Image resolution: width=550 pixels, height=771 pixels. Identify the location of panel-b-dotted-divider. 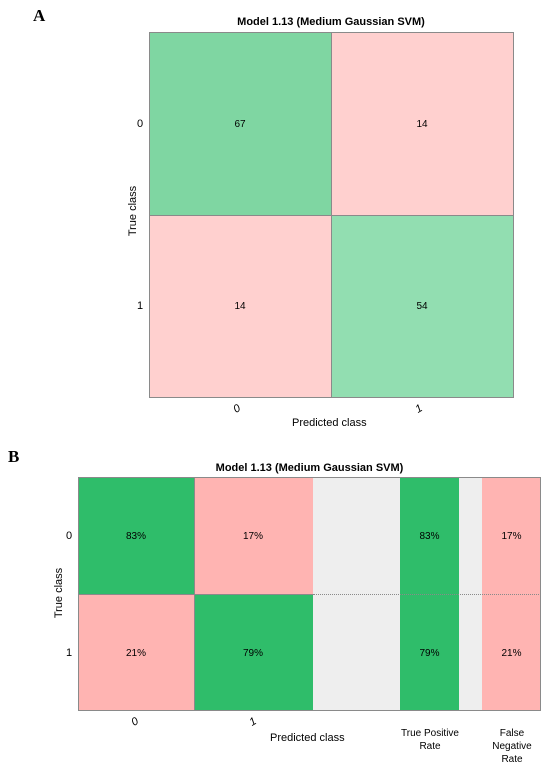
(427, 594).